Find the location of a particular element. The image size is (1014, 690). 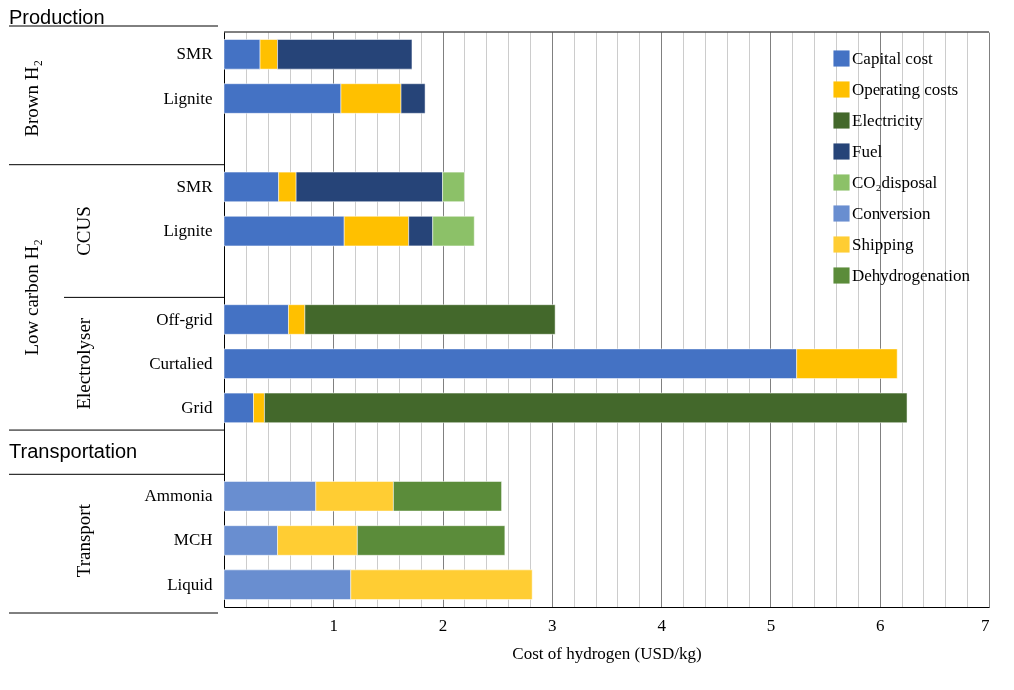

legend-label: Conversion is located at coordinates (891, 213).